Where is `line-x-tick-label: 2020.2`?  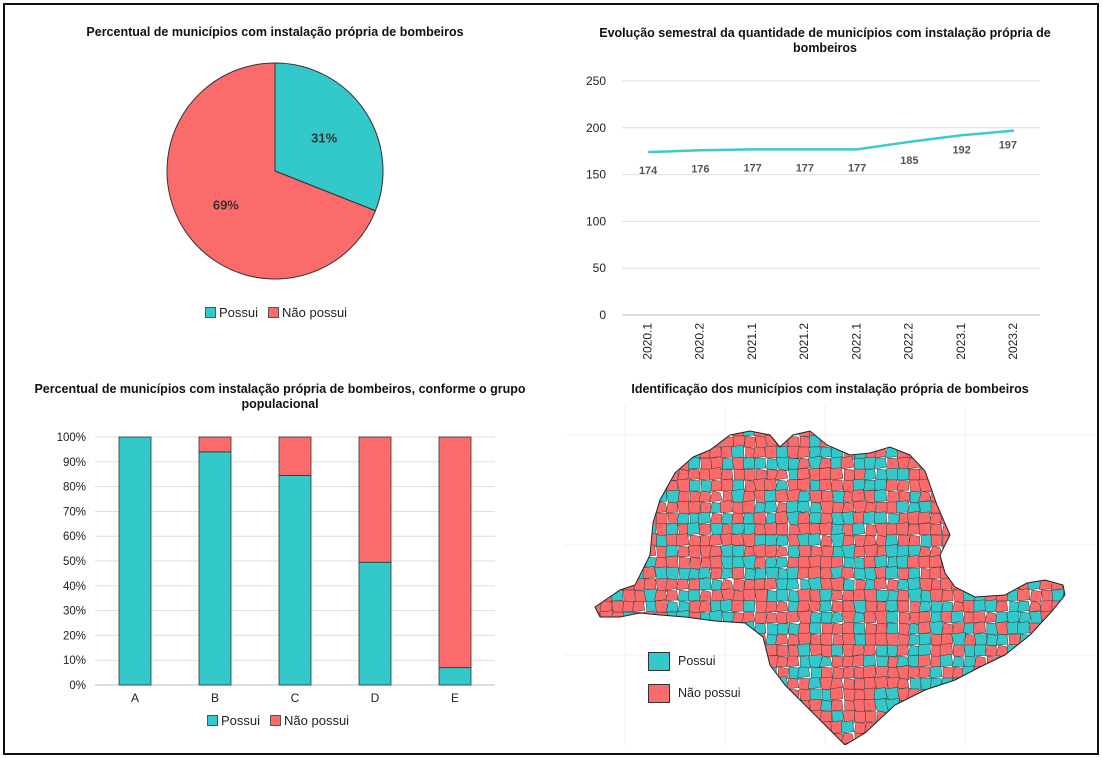 line-x-tick-label: 2020.2 is located at coordinates (700, 341).